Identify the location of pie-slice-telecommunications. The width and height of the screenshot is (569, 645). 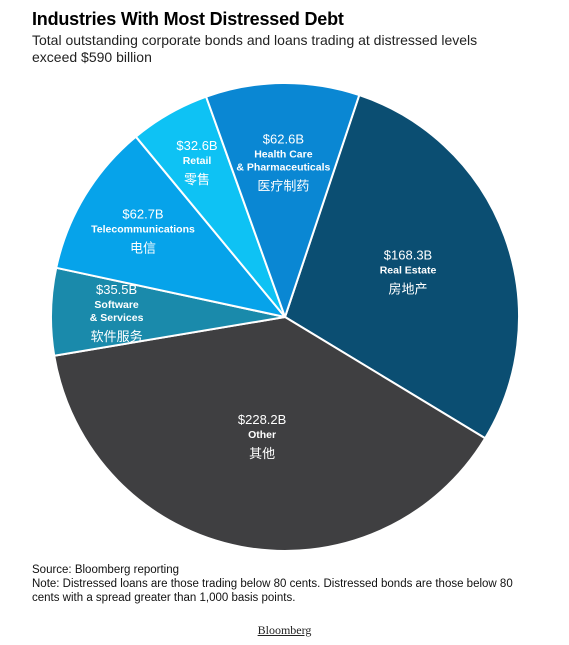
(170, 226).